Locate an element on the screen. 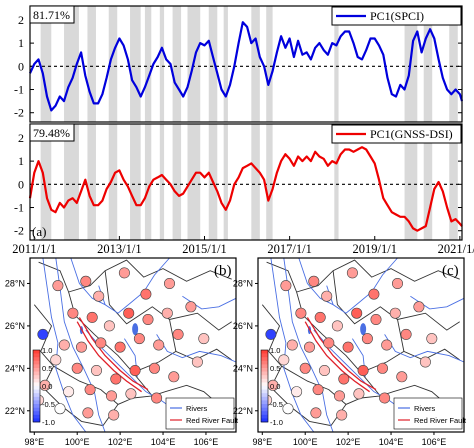 This screenshot has width=474, height=448. lon-tick-label: 100°E is located at coordinates (305, 442).